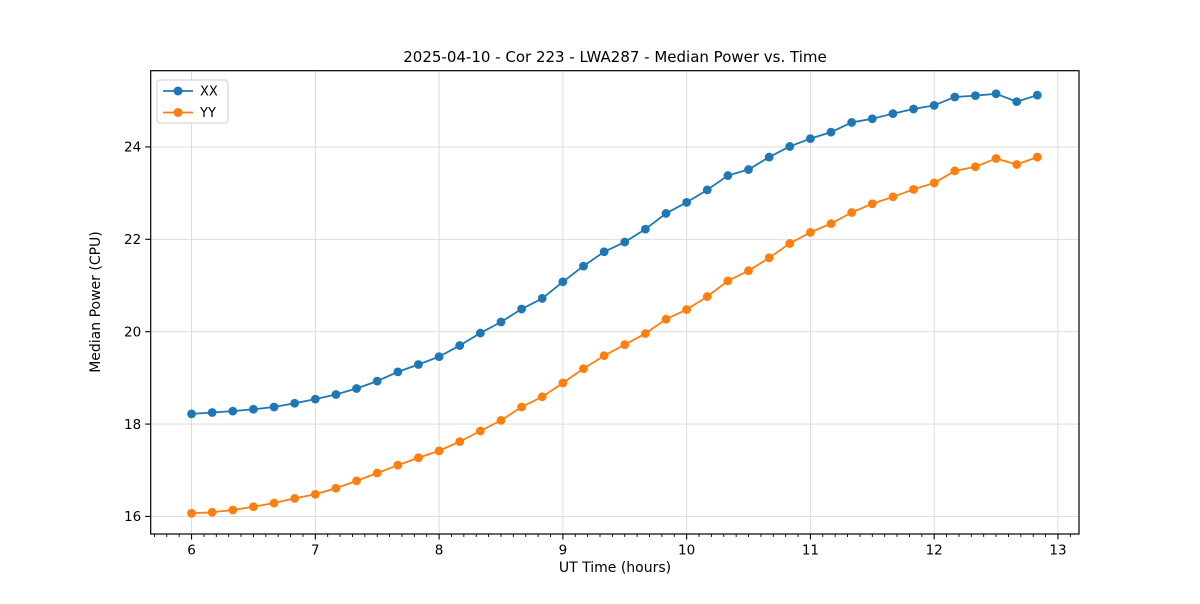 This screenshot has width=1200, height=604. I want to click on x-axis-label: UT Time (hours), so click(615, 568).